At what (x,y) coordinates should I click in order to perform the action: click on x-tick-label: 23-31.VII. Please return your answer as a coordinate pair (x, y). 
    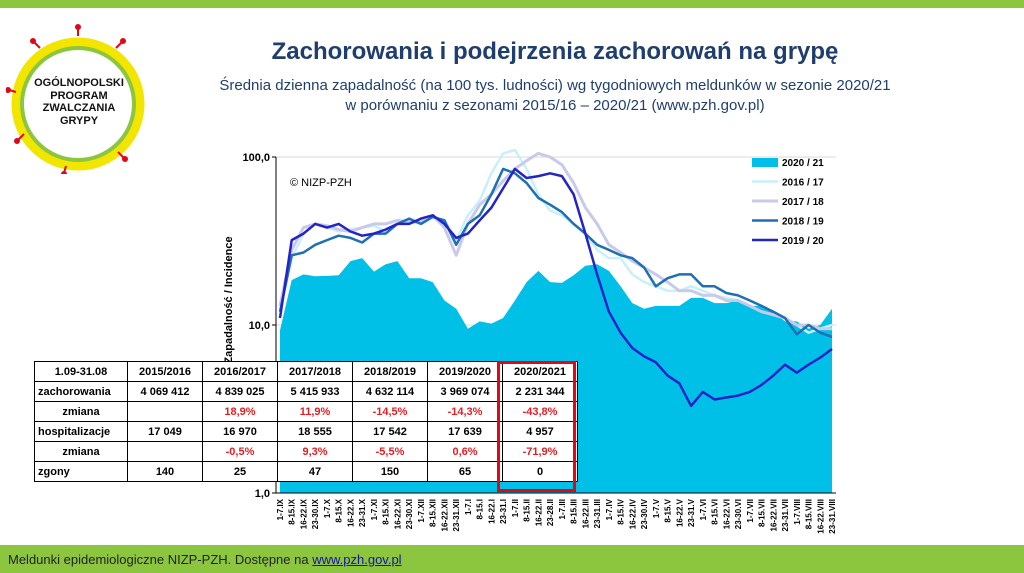
    Looking at the image, I should click on (785, 515).